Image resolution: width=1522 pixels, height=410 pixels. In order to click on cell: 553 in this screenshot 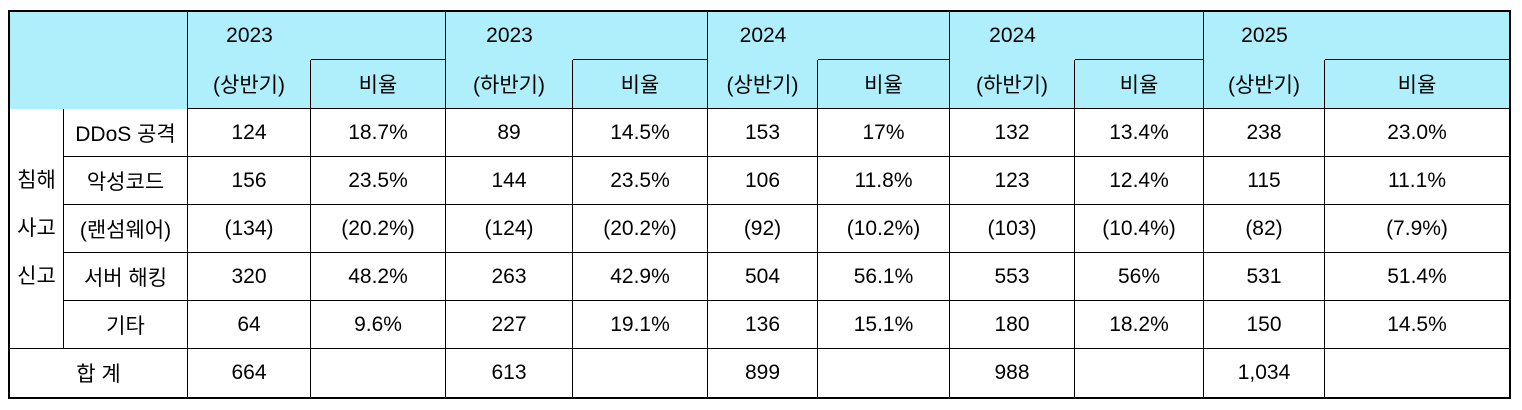, I will do `click(1012, 277)`.